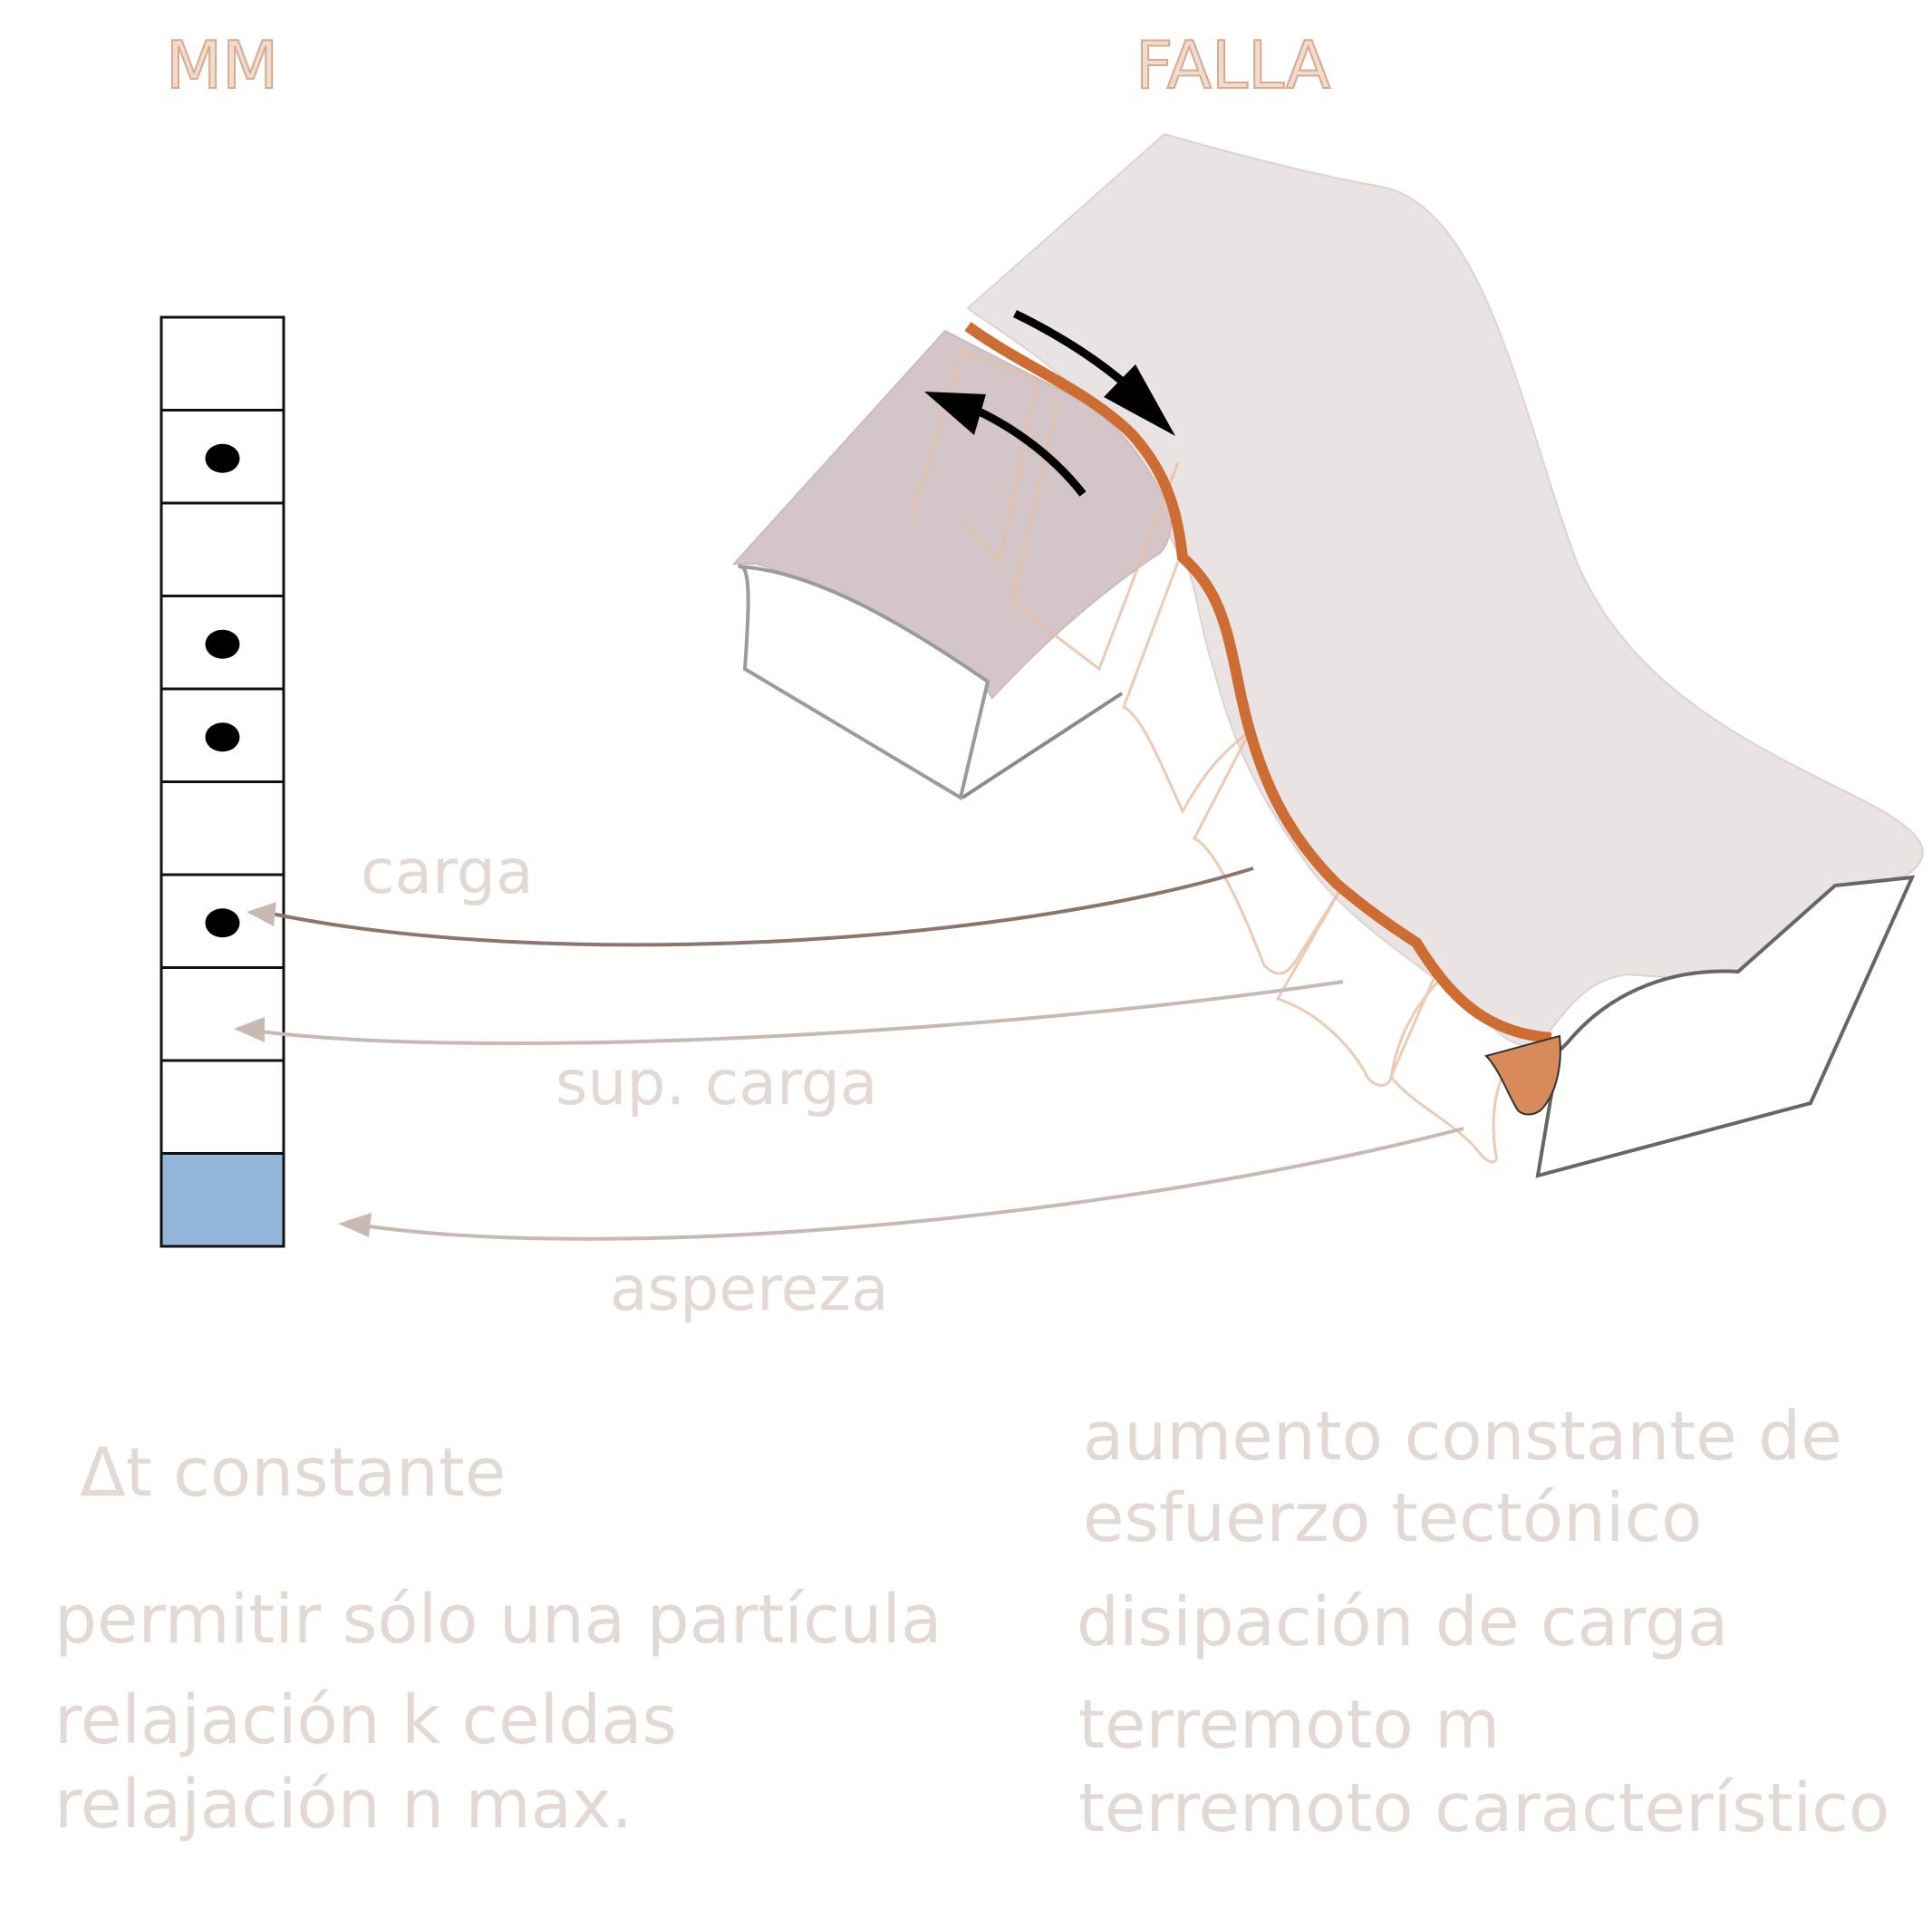 This screenshot has width=1932, height=1908. Describe the element at coordinates (1140, 400) in the screenshot. I see `slip-arrow-down-head-icon` at that location.